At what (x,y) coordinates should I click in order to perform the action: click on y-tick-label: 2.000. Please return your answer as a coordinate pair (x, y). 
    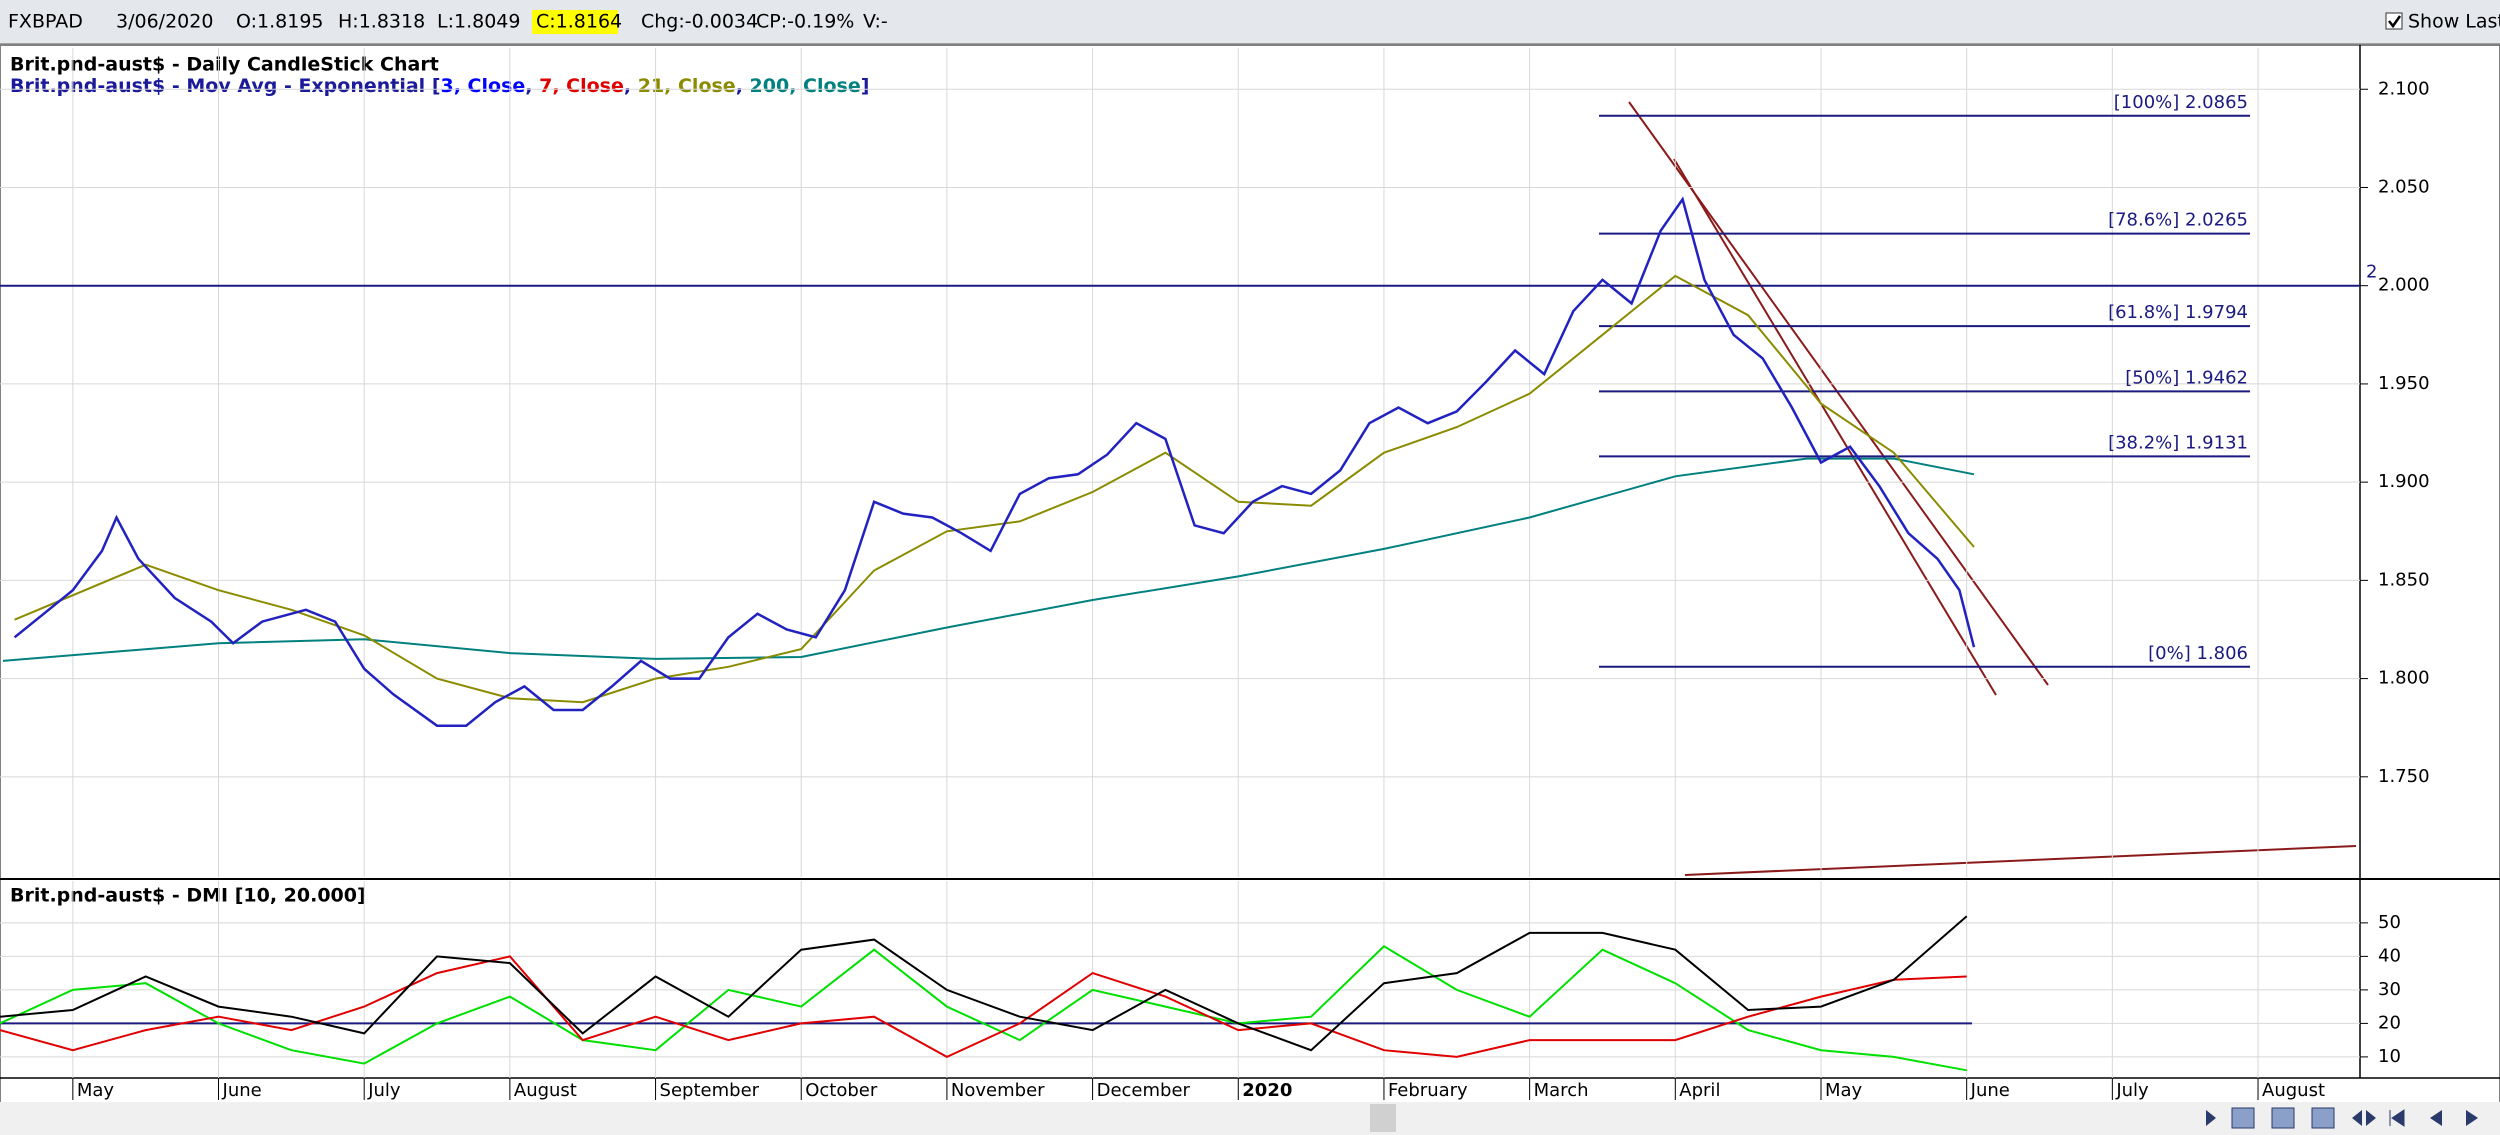
    Looking at the image, I should click on (2404, 285).